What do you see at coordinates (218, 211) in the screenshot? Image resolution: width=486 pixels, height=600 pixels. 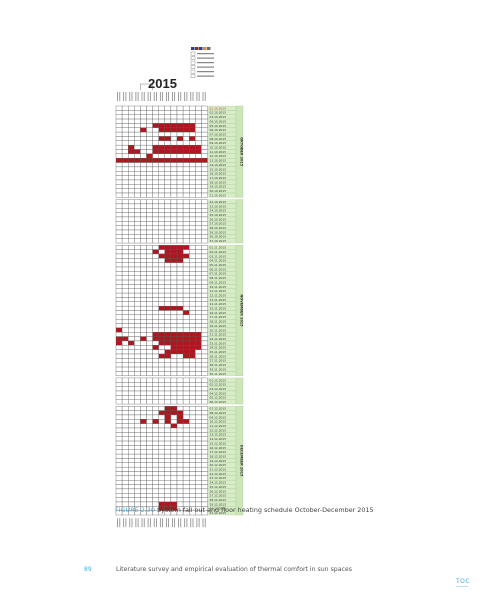 I see `date-label: 24.10.2015` at bounding box center [218, 211].